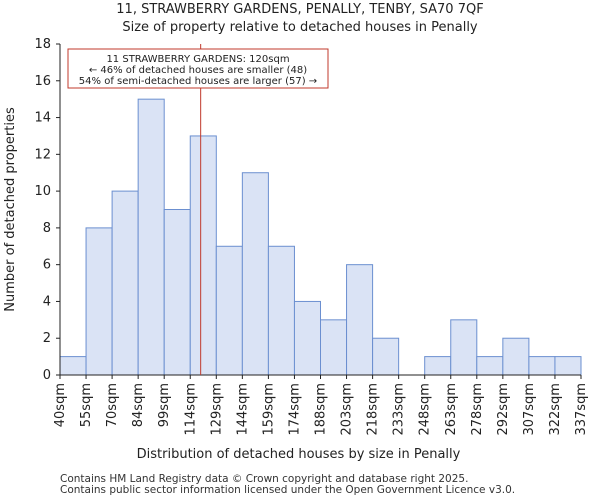 This screenshot has width=600, height=500. I want to click on y-tick-label: 4, so click(47, 301).